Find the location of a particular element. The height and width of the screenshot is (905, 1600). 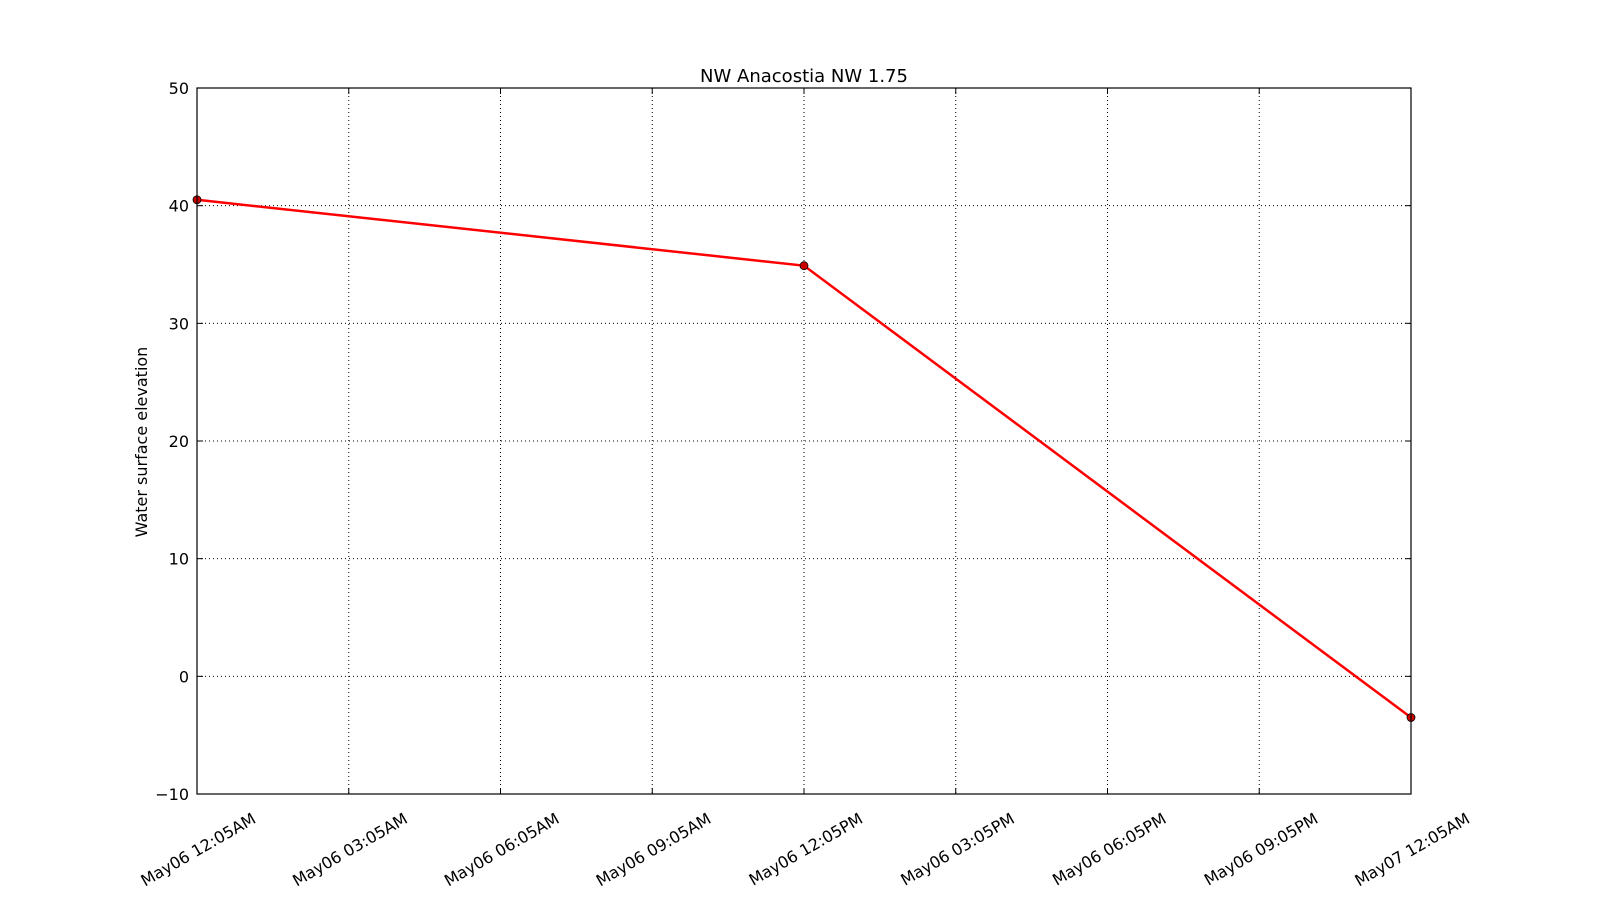

y-tick-label: 20 is located at coordinates (179, 441).